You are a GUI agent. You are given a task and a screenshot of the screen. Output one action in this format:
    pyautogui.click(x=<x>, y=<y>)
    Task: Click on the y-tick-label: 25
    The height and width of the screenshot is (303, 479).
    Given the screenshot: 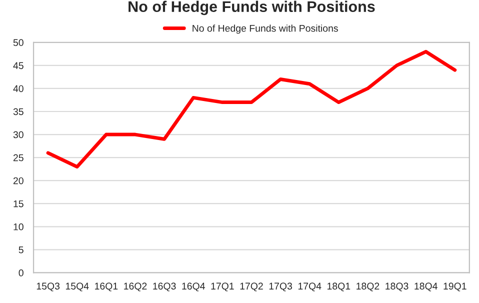 What is the action you would take?
    pyautogui.click(x=18, y=158)
    